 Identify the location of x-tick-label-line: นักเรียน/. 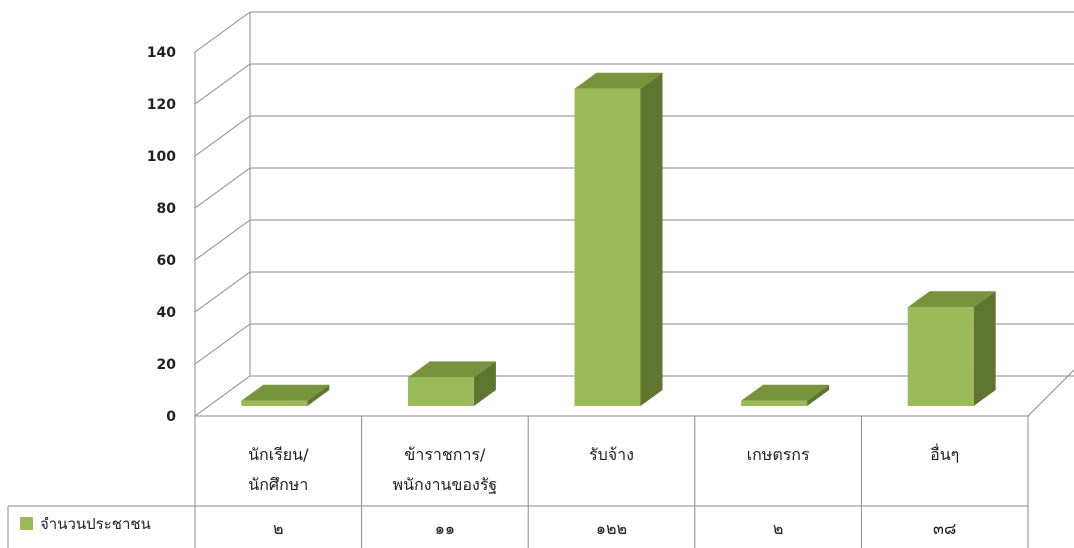
(278, 454).